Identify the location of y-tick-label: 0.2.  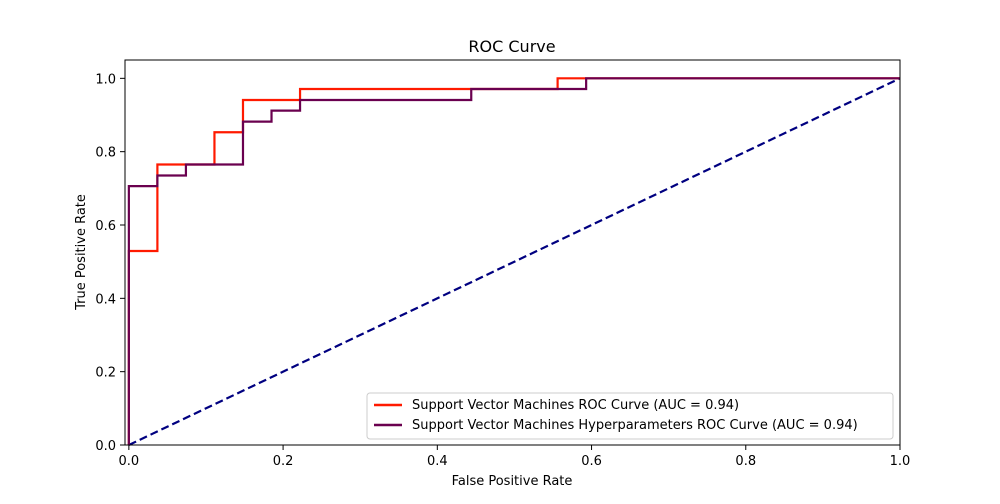
(105, 373).